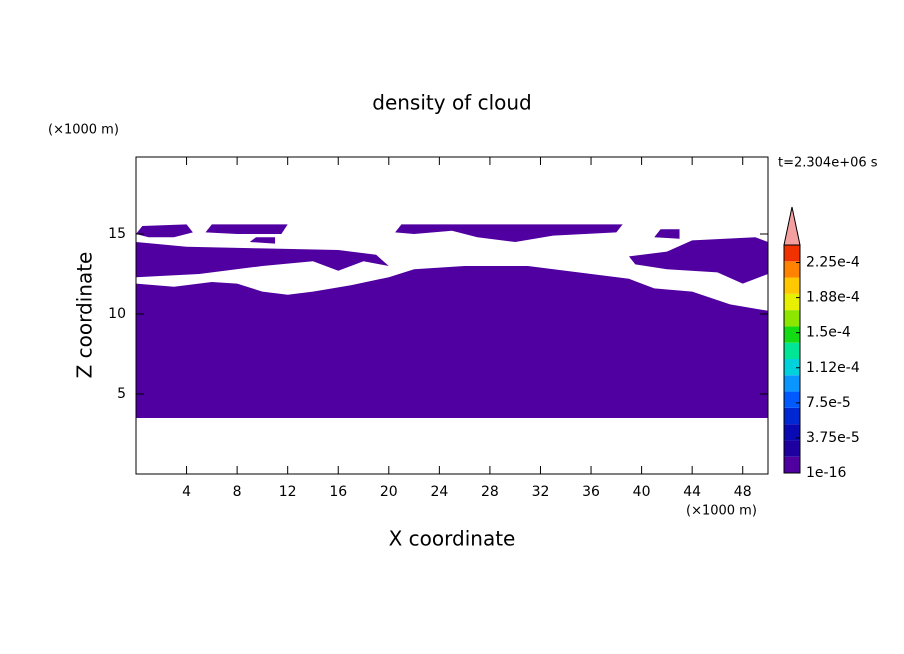  I want to click on x-tick-label: 12, so click(288, 492).